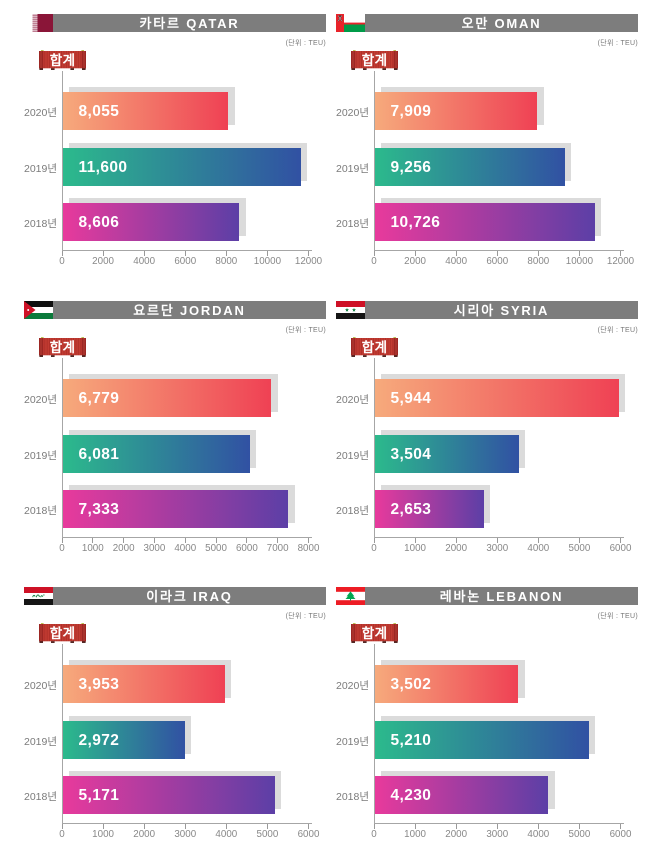 This screenshot has height=868, width=650. What do you see at coordinates (350, 596) in the screenshot?
I see `lebanon-flag-icon` at bounding box center [350, 596].